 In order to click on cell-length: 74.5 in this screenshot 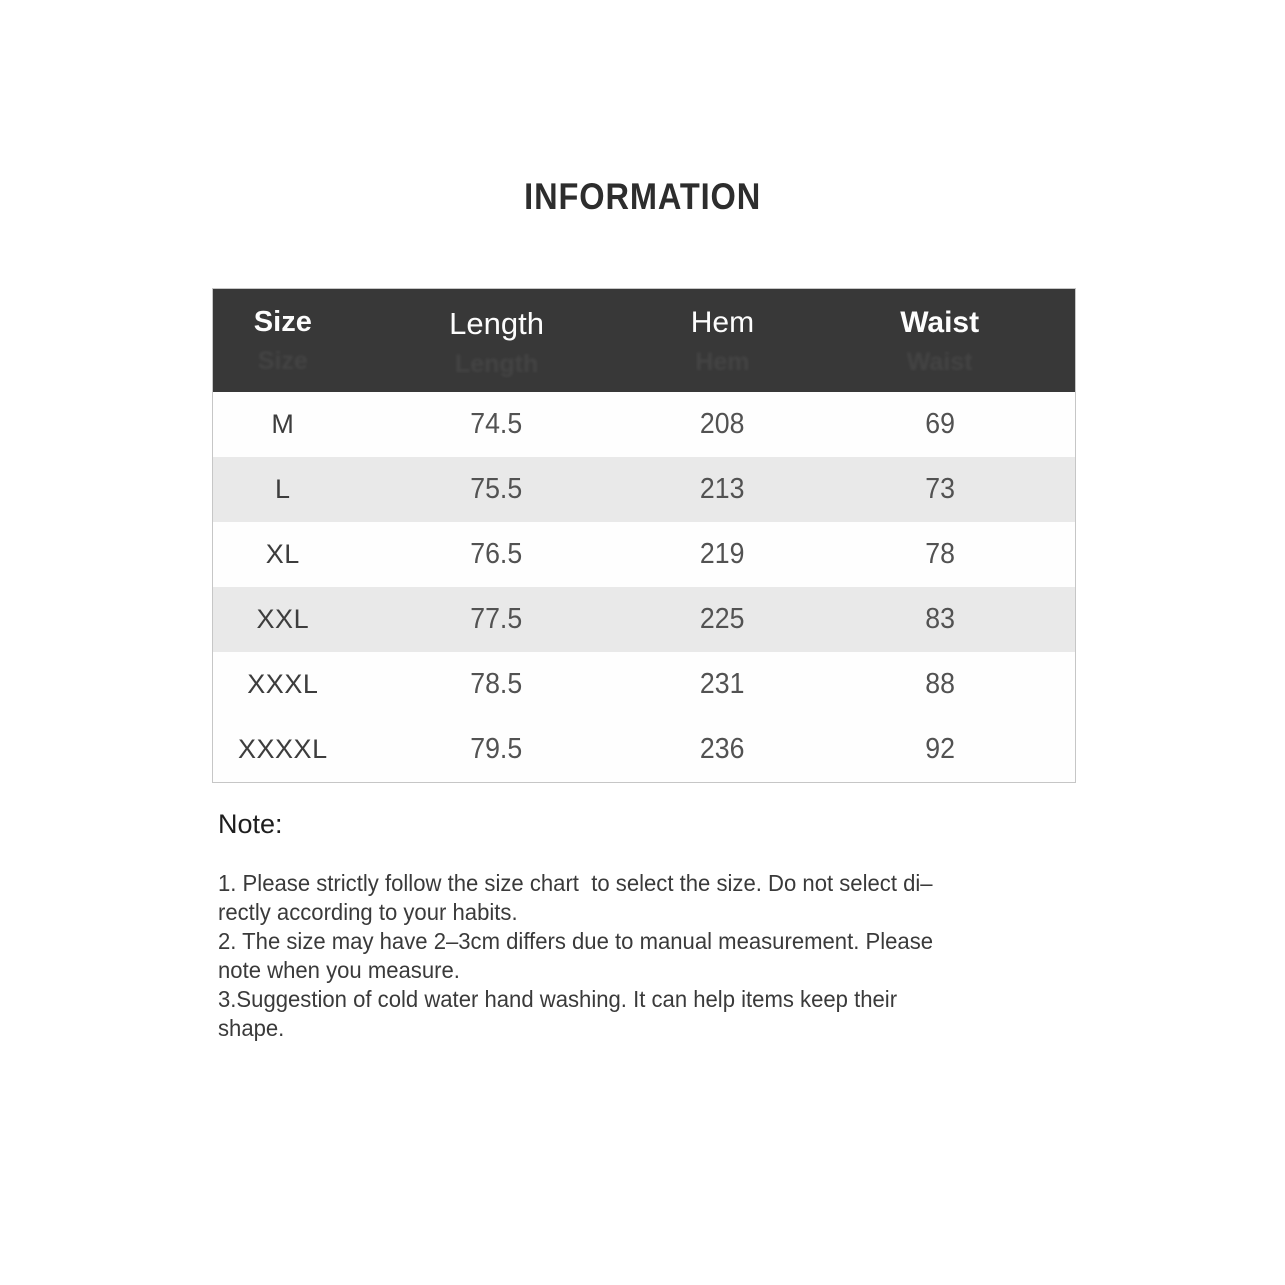, I will do `click(497, 424)`.